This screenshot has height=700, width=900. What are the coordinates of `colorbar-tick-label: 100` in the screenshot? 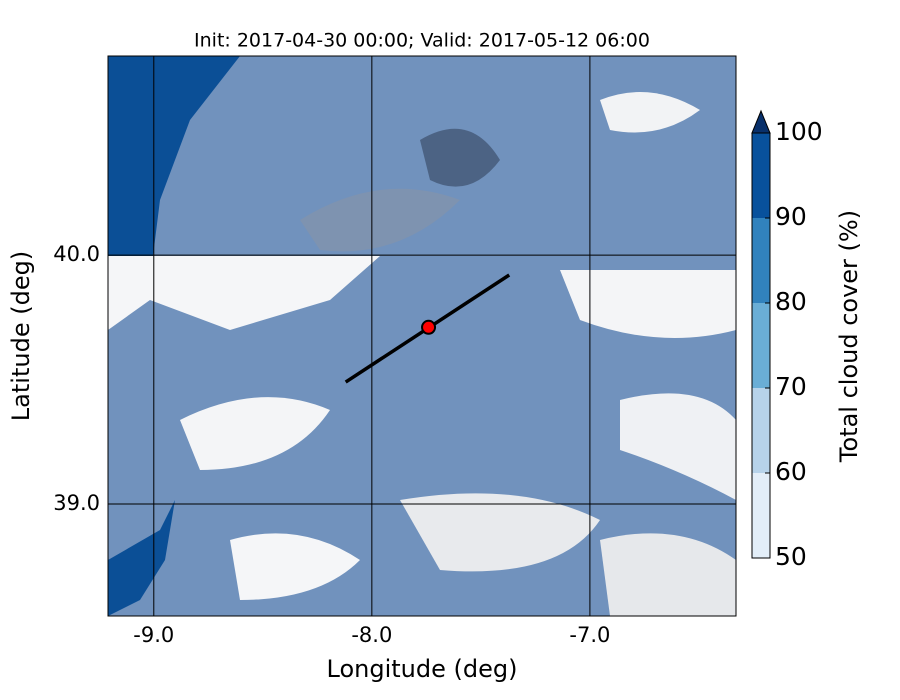 It's located at (799, 131).